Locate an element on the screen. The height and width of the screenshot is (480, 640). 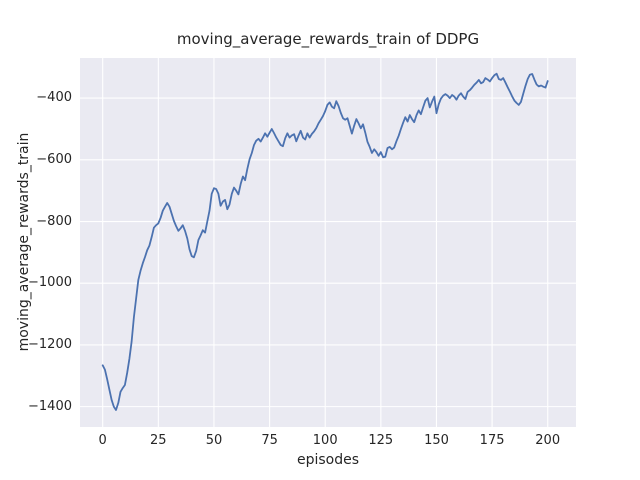
x-tick-label: 25 is located at coordinates (158, 440).